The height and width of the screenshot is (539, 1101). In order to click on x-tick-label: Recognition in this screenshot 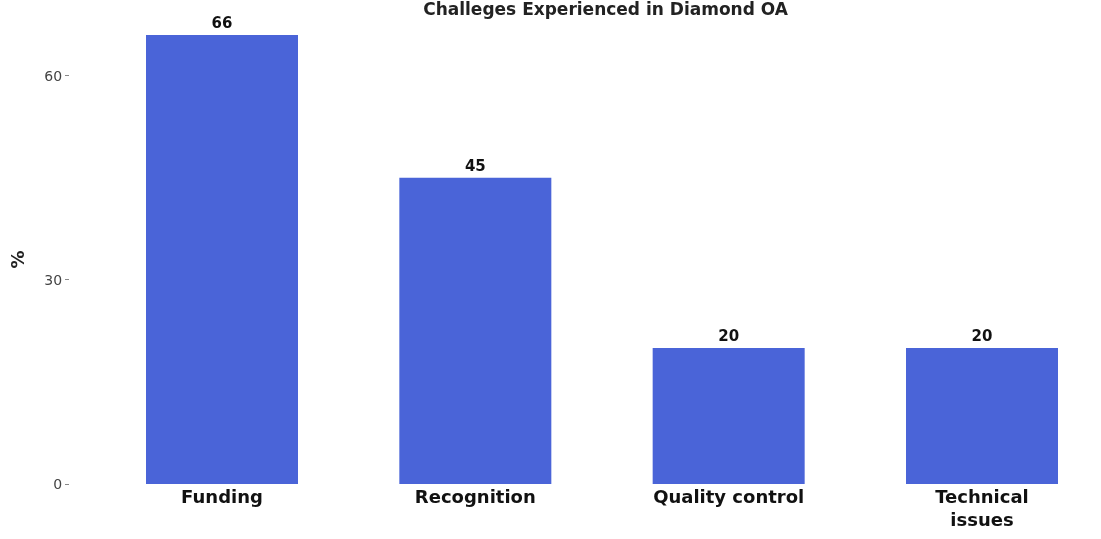, I will do `click(475, 496)`.